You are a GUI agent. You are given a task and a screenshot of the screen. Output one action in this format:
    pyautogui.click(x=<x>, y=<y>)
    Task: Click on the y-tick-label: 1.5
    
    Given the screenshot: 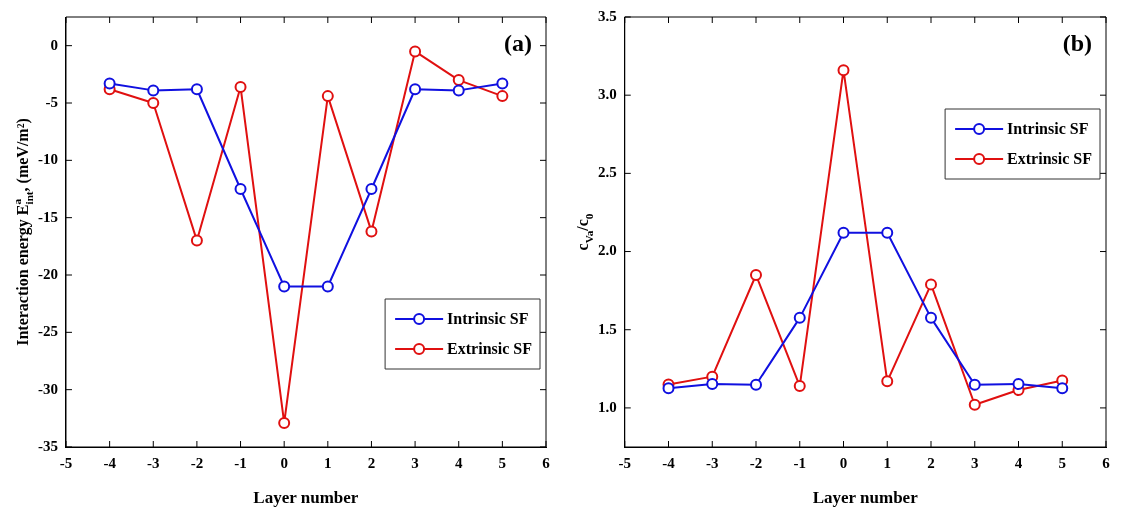 What is the action you would take?
    pyautogui.click(x=607, y=328)
    